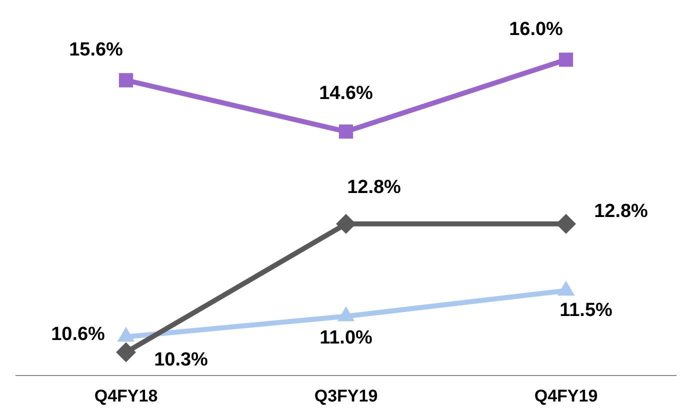 This screenshot has height=414, width=686. What do you see at coordinates (346, 93) in the screenshot?
I see `data-label: 14.6%` at bounding box center [346, 93].